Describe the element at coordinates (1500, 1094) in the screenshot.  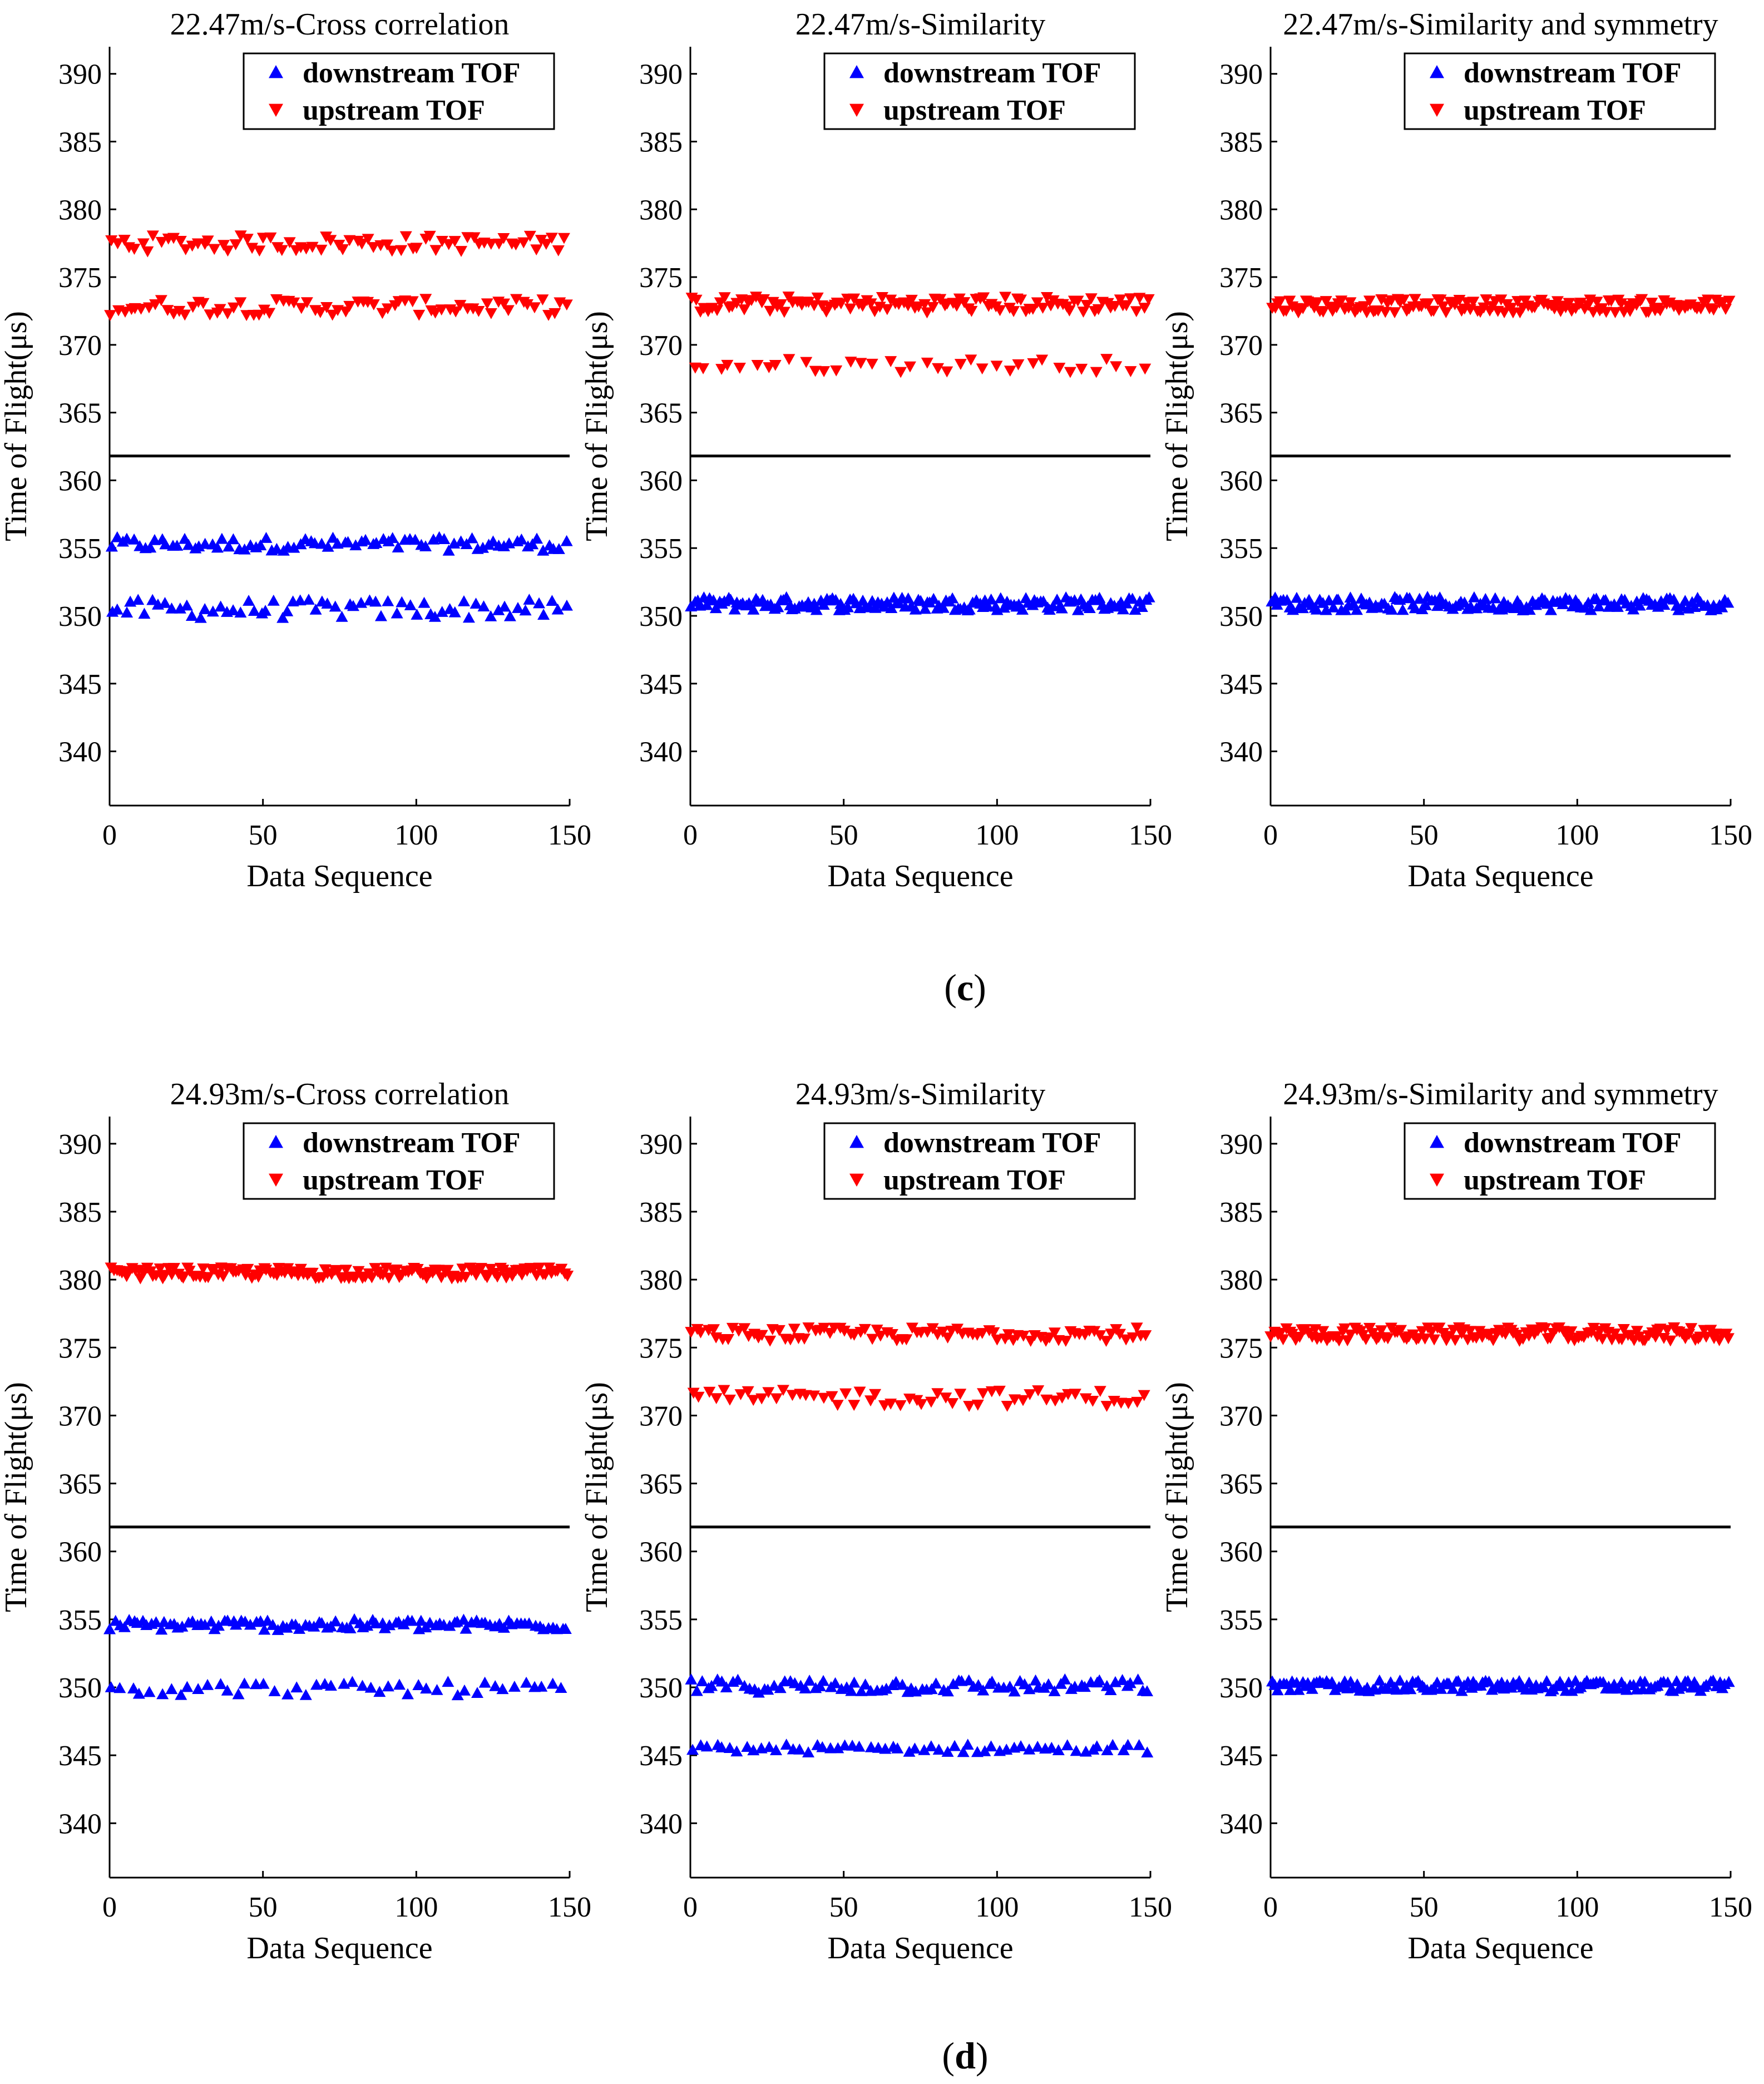
I see `chart-title: 24.93m/s-Similarity and symmetry` at that location.